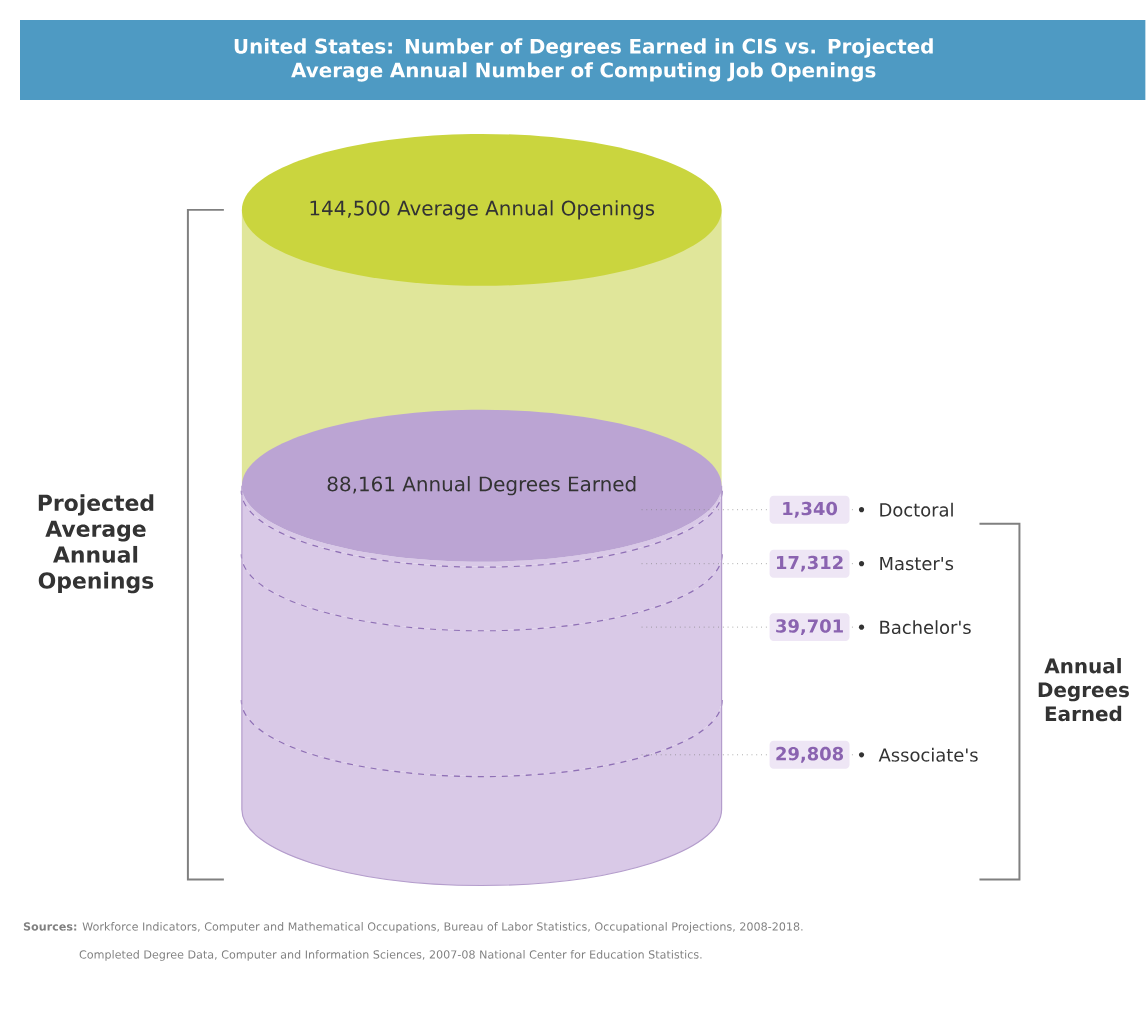 This screenshot has width=1146, height=1030. What do you see at coordinates (810, 755) in the screenshot?
I see `data-label: 29,808` at bounding box center [810, 755].